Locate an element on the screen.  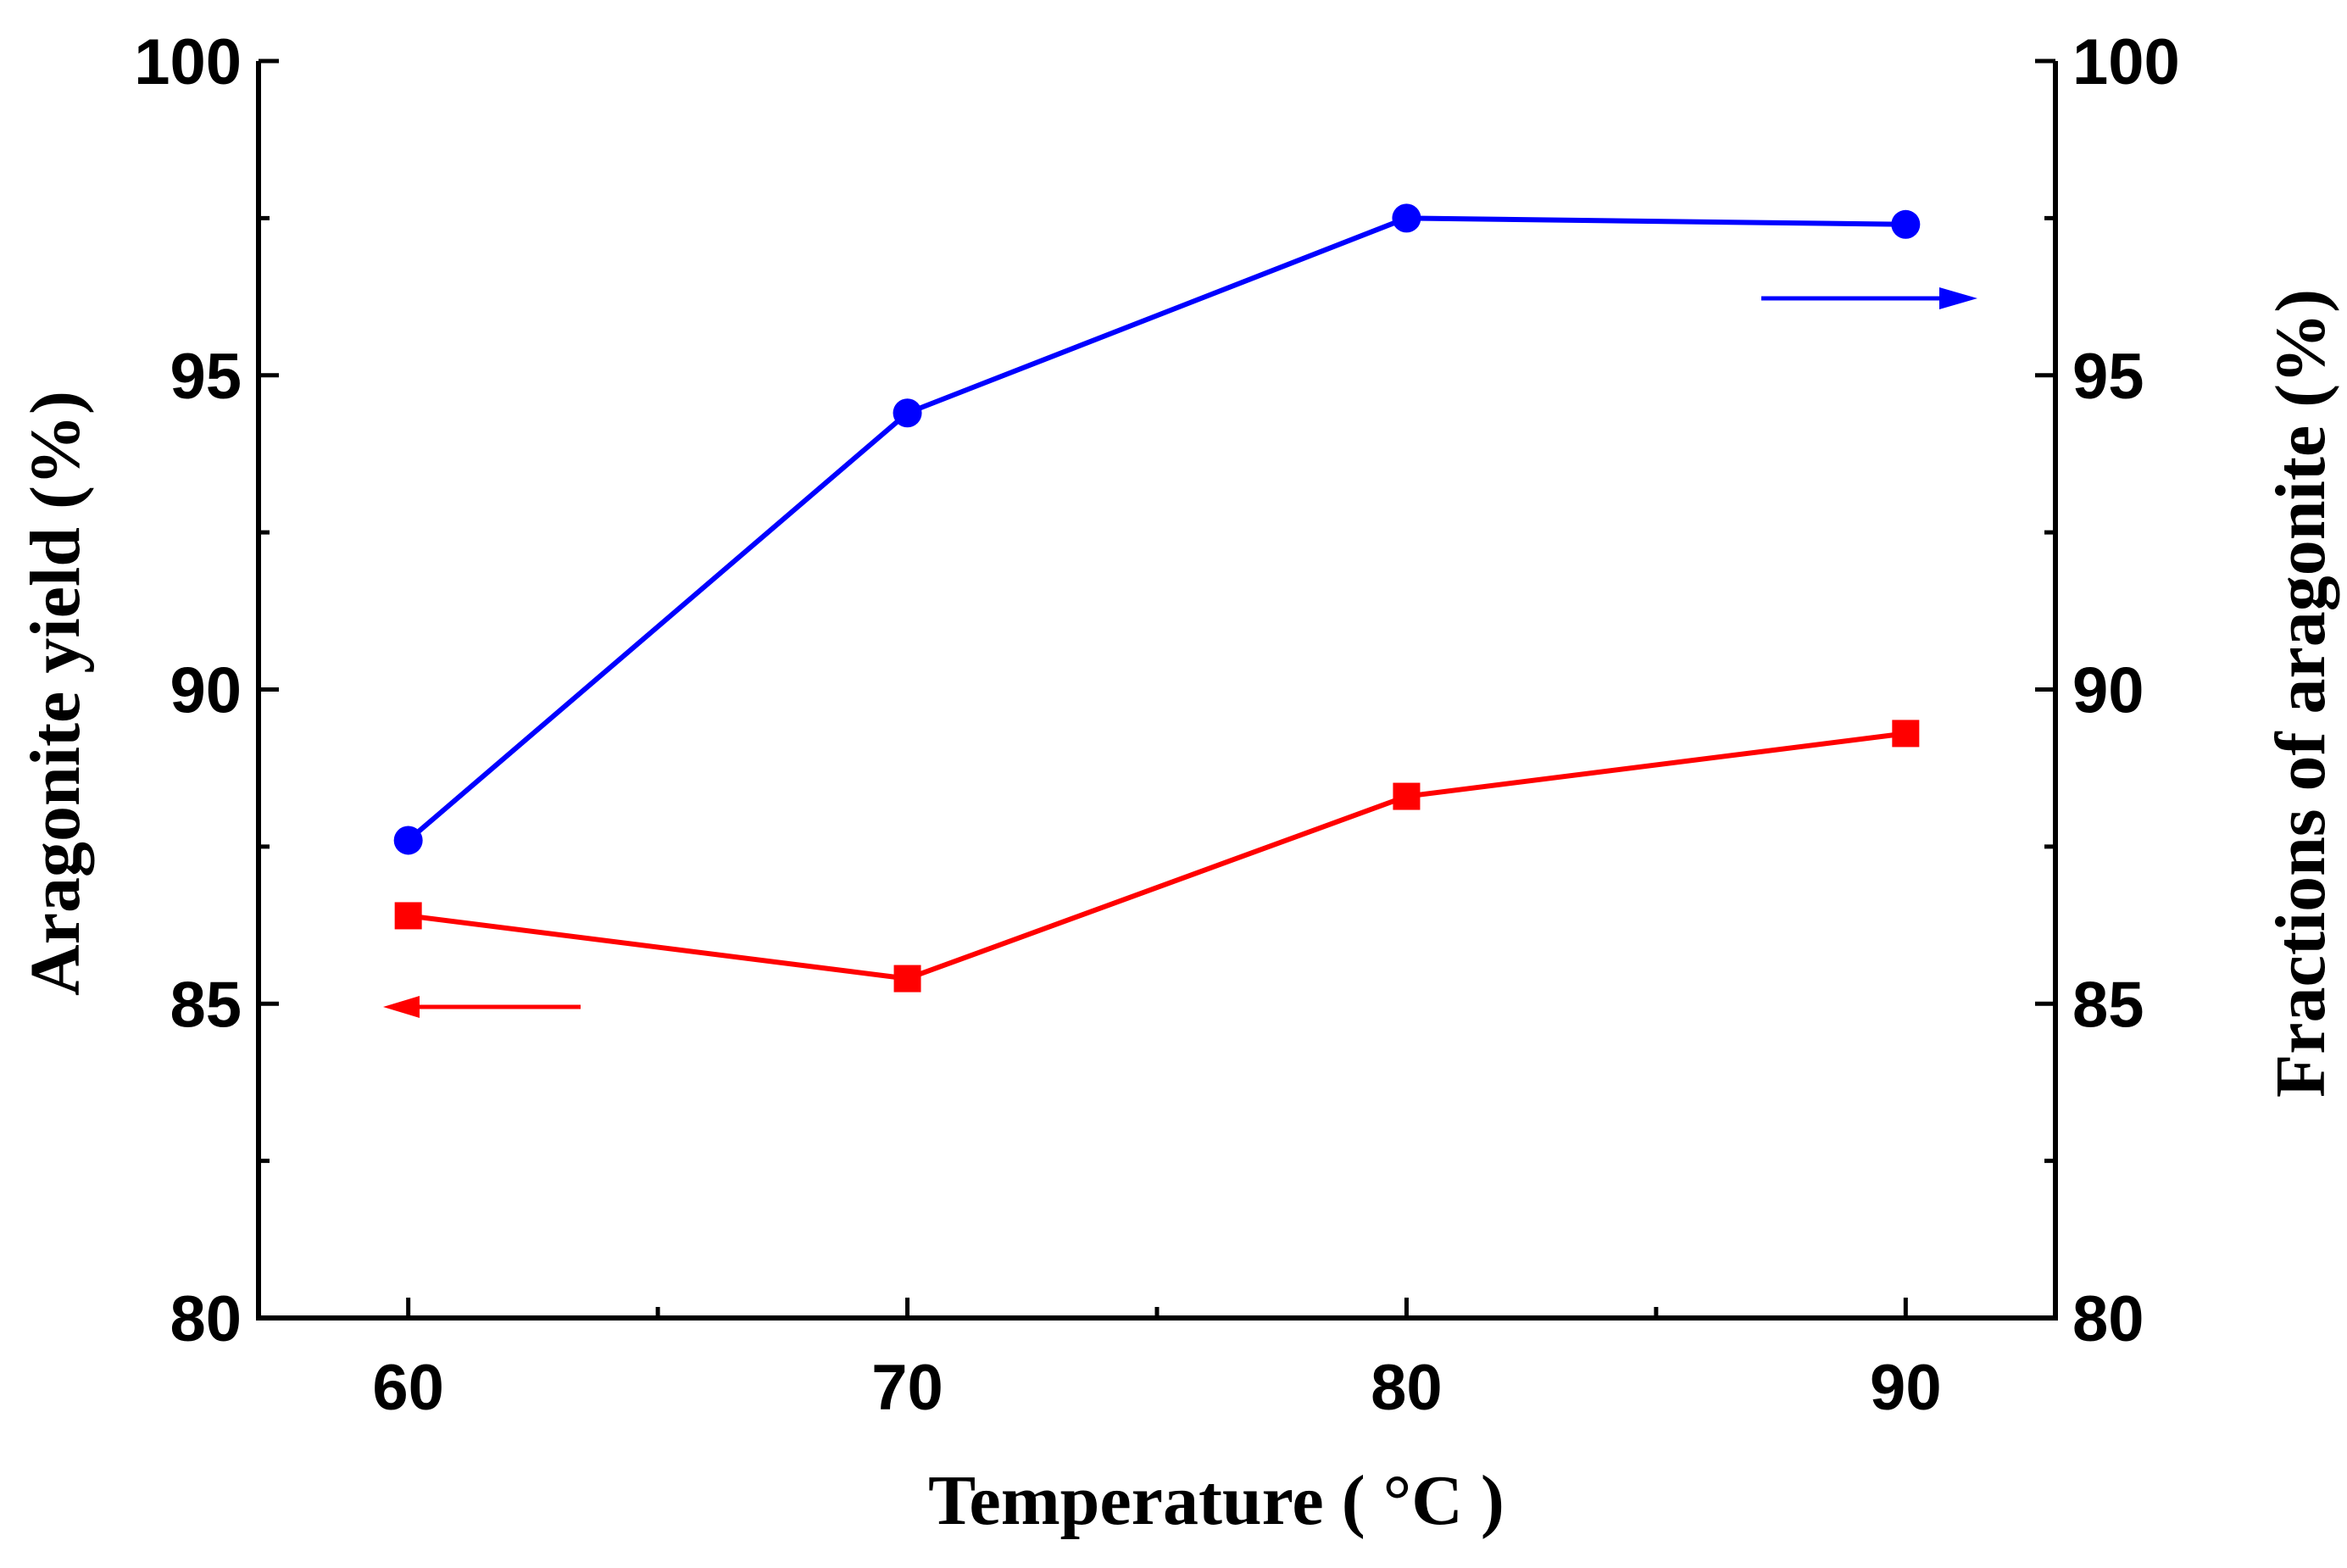
x-tick-label: 80 is located at coordinates (1407, 1388).